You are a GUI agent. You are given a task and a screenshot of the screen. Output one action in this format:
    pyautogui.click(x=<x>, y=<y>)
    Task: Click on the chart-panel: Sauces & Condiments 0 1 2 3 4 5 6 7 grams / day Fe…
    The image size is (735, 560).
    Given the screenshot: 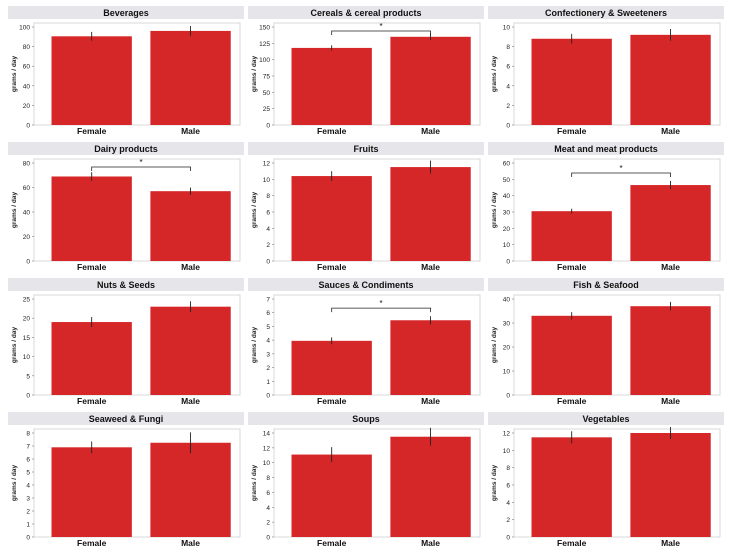 What is the action you would take?
    pyautogui.click(x=366, y=342)
    